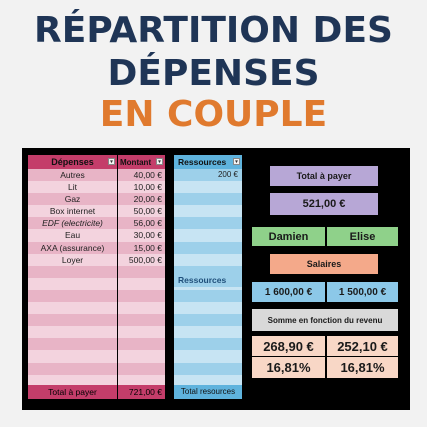  What do you see at coordinates (362, 236) in the screenshot?
I see `person-elise: Elise` at bounding box center [362, 236].